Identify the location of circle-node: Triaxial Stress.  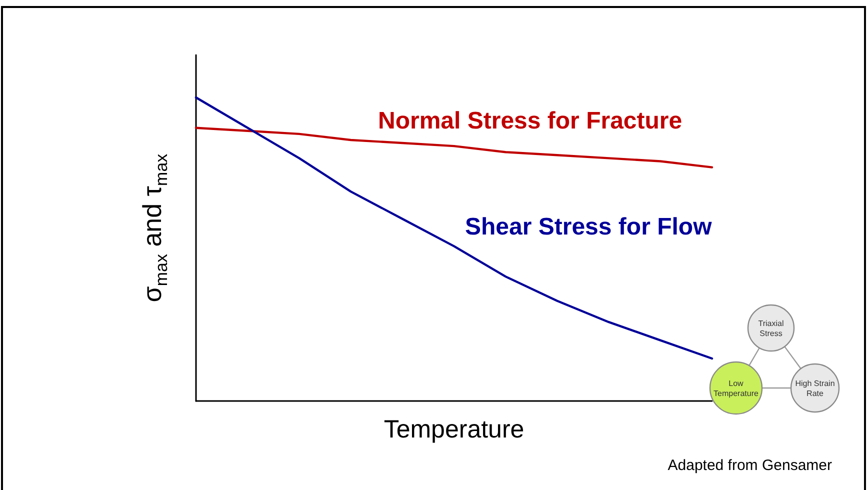
(771, 328).